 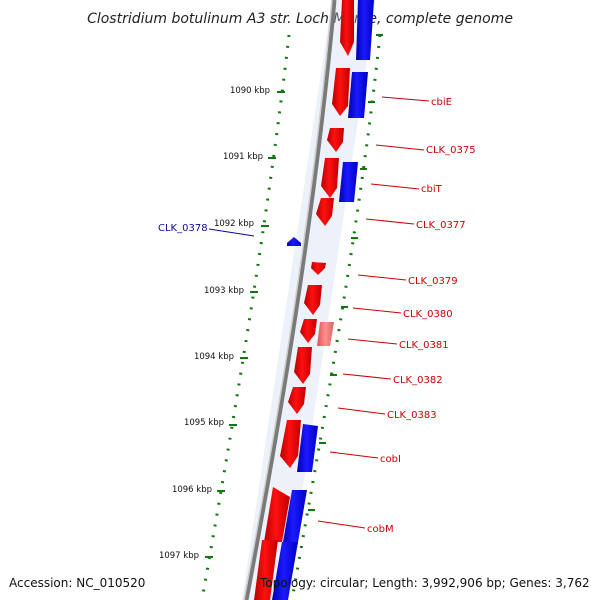 What do you see at coordinates (224, 291) in the screenshot?
I see `tick-label-1093: 1093 kbp` at bounding box center [224, 291].